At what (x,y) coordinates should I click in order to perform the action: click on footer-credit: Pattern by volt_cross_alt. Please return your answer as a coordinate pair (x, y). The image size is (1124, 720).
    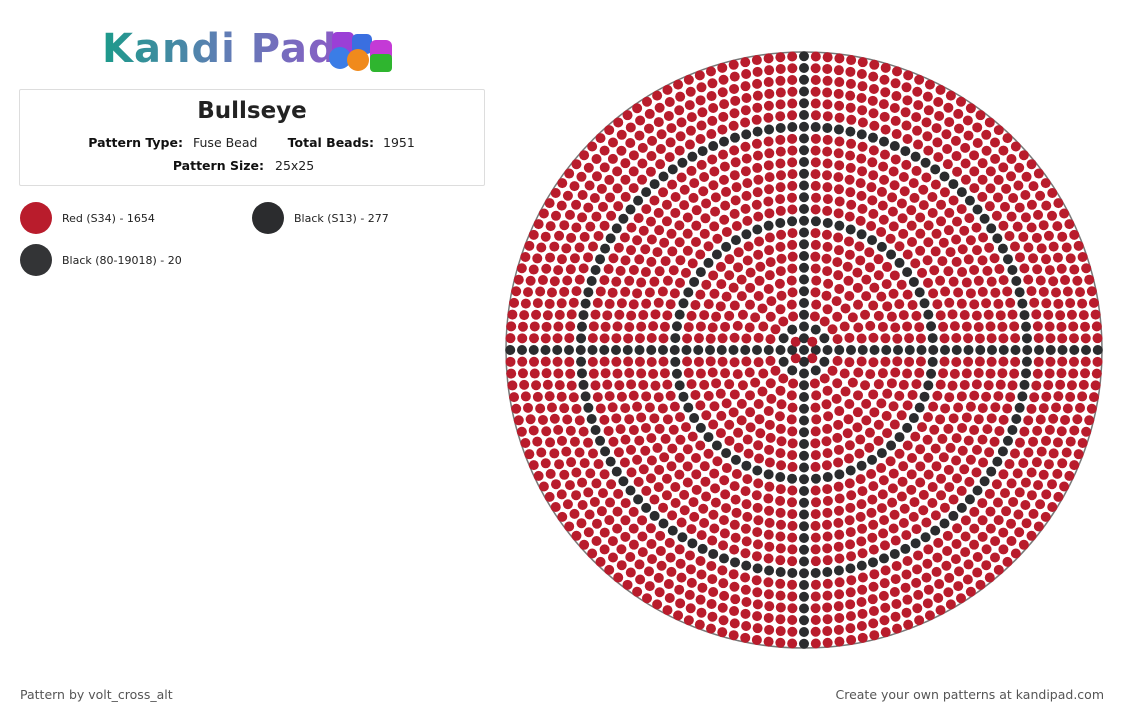
    Looking at the image, I should click on (96, 694).